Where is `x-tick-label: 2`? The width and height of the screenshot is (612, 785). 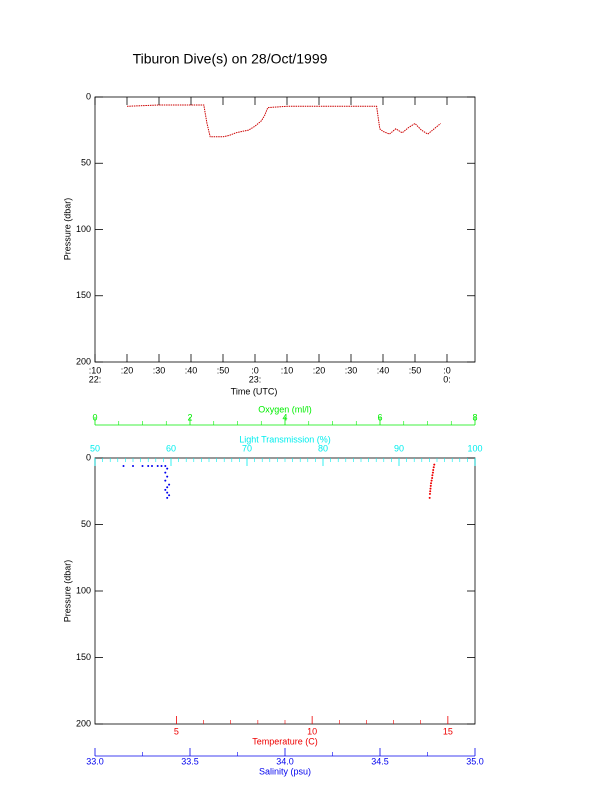 x-tick-label: 2 is located at coordinates (189, 417).